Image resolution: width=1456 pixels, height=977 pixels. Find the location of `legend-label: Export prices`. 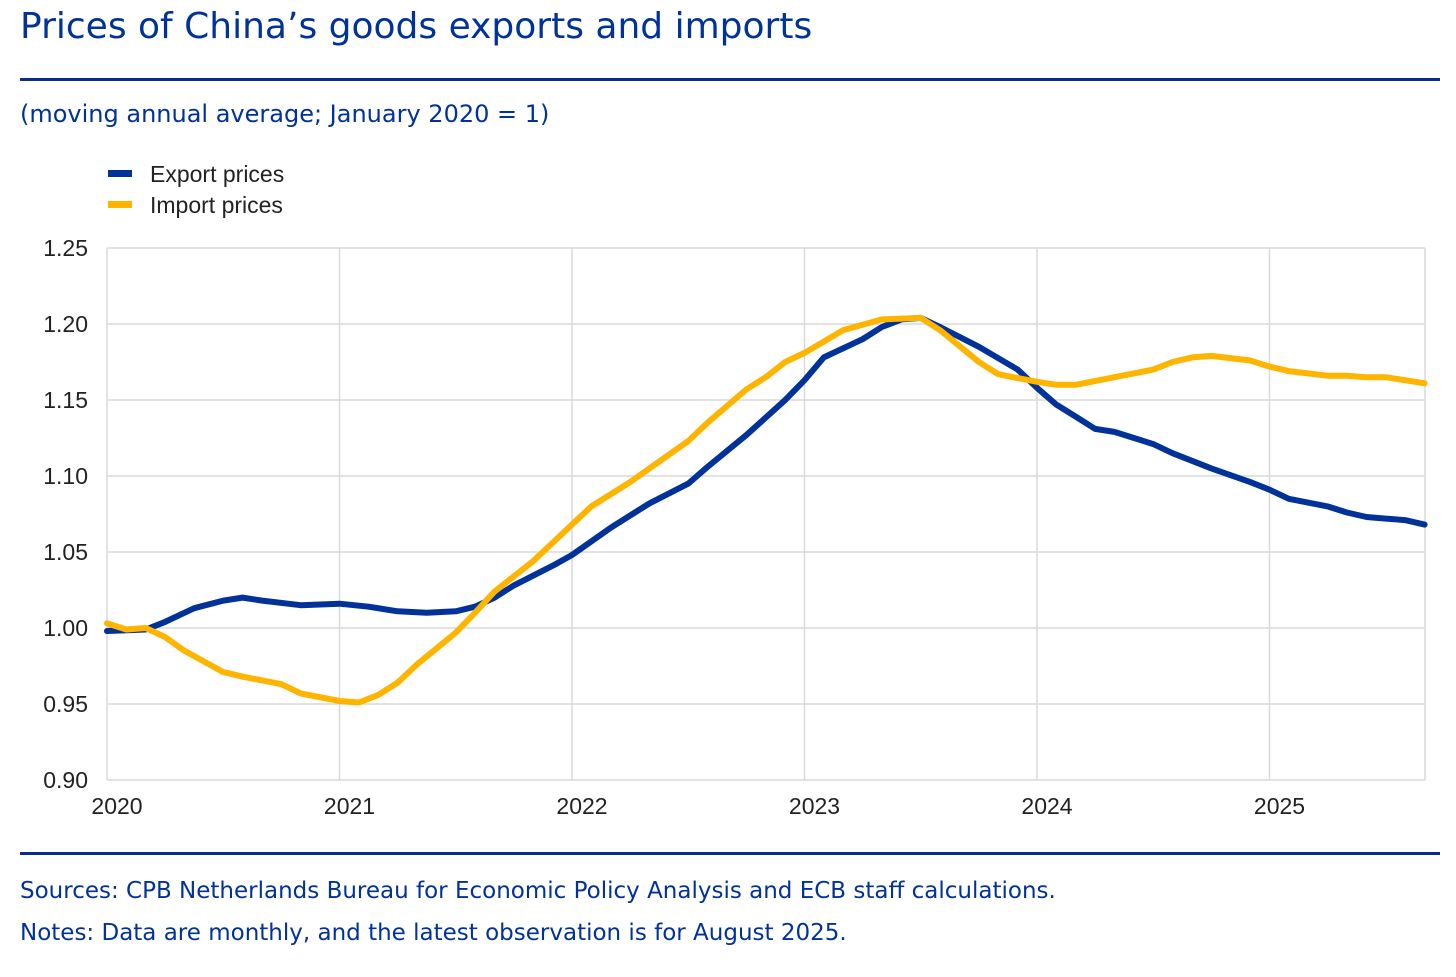

legend-label: Export prices is located at coordinates (217, 174).